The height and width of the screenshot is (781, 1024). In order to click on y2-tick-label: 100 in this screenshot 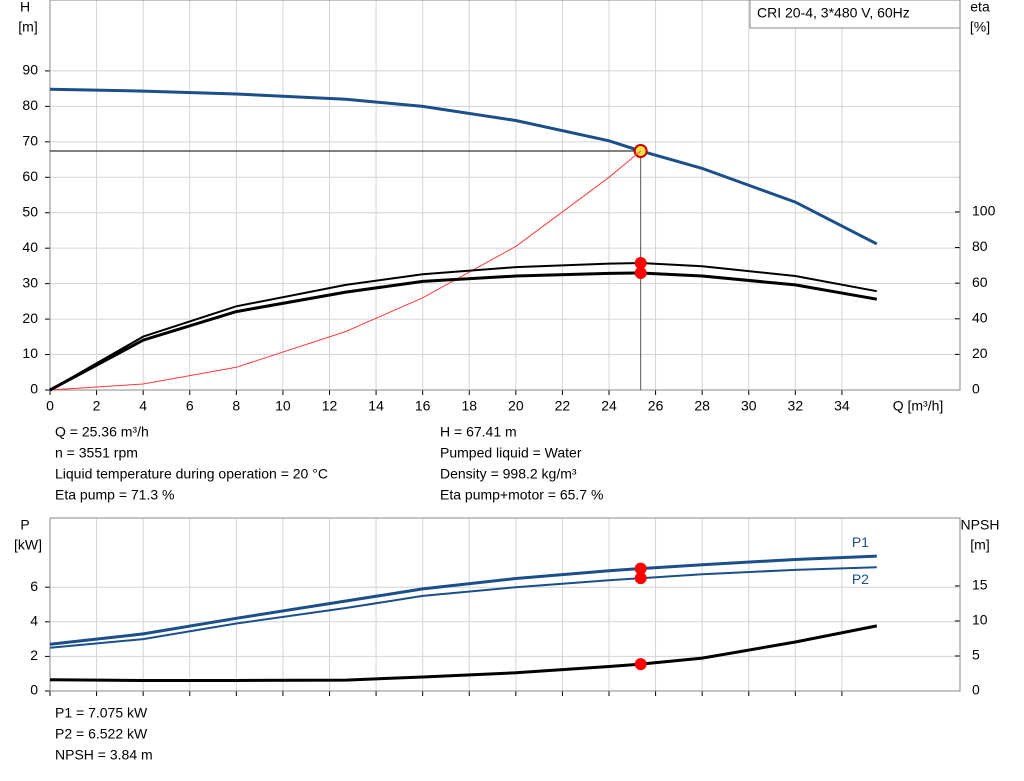, I will do `click(984, 211)`.